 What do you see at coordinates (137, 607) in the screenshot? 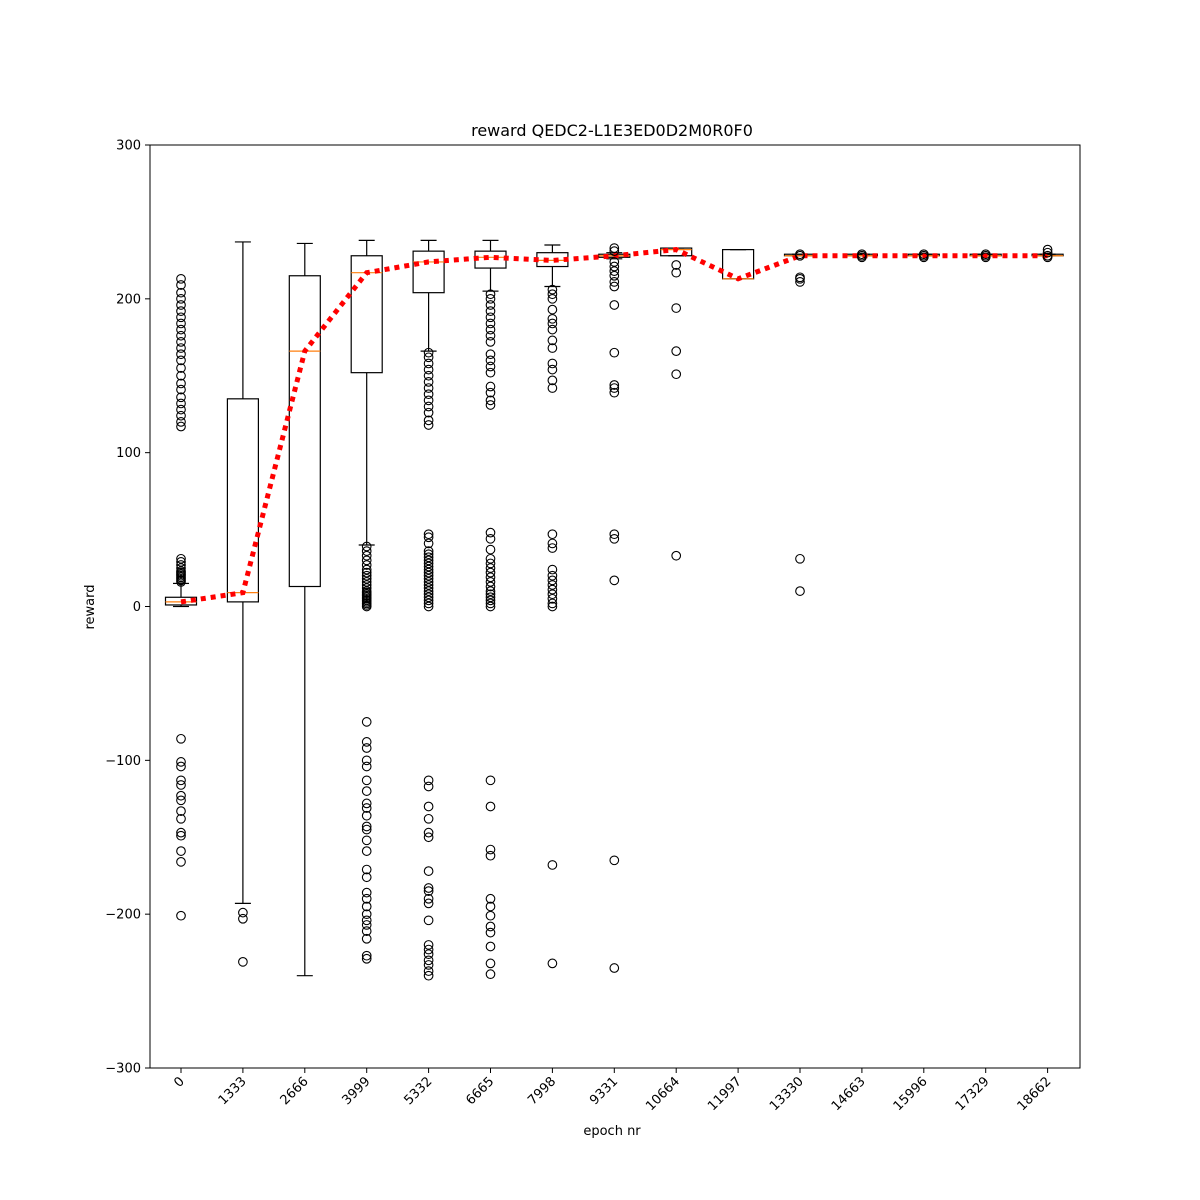
I see `y-tick-label: 0` at bounding box center [137, 607].